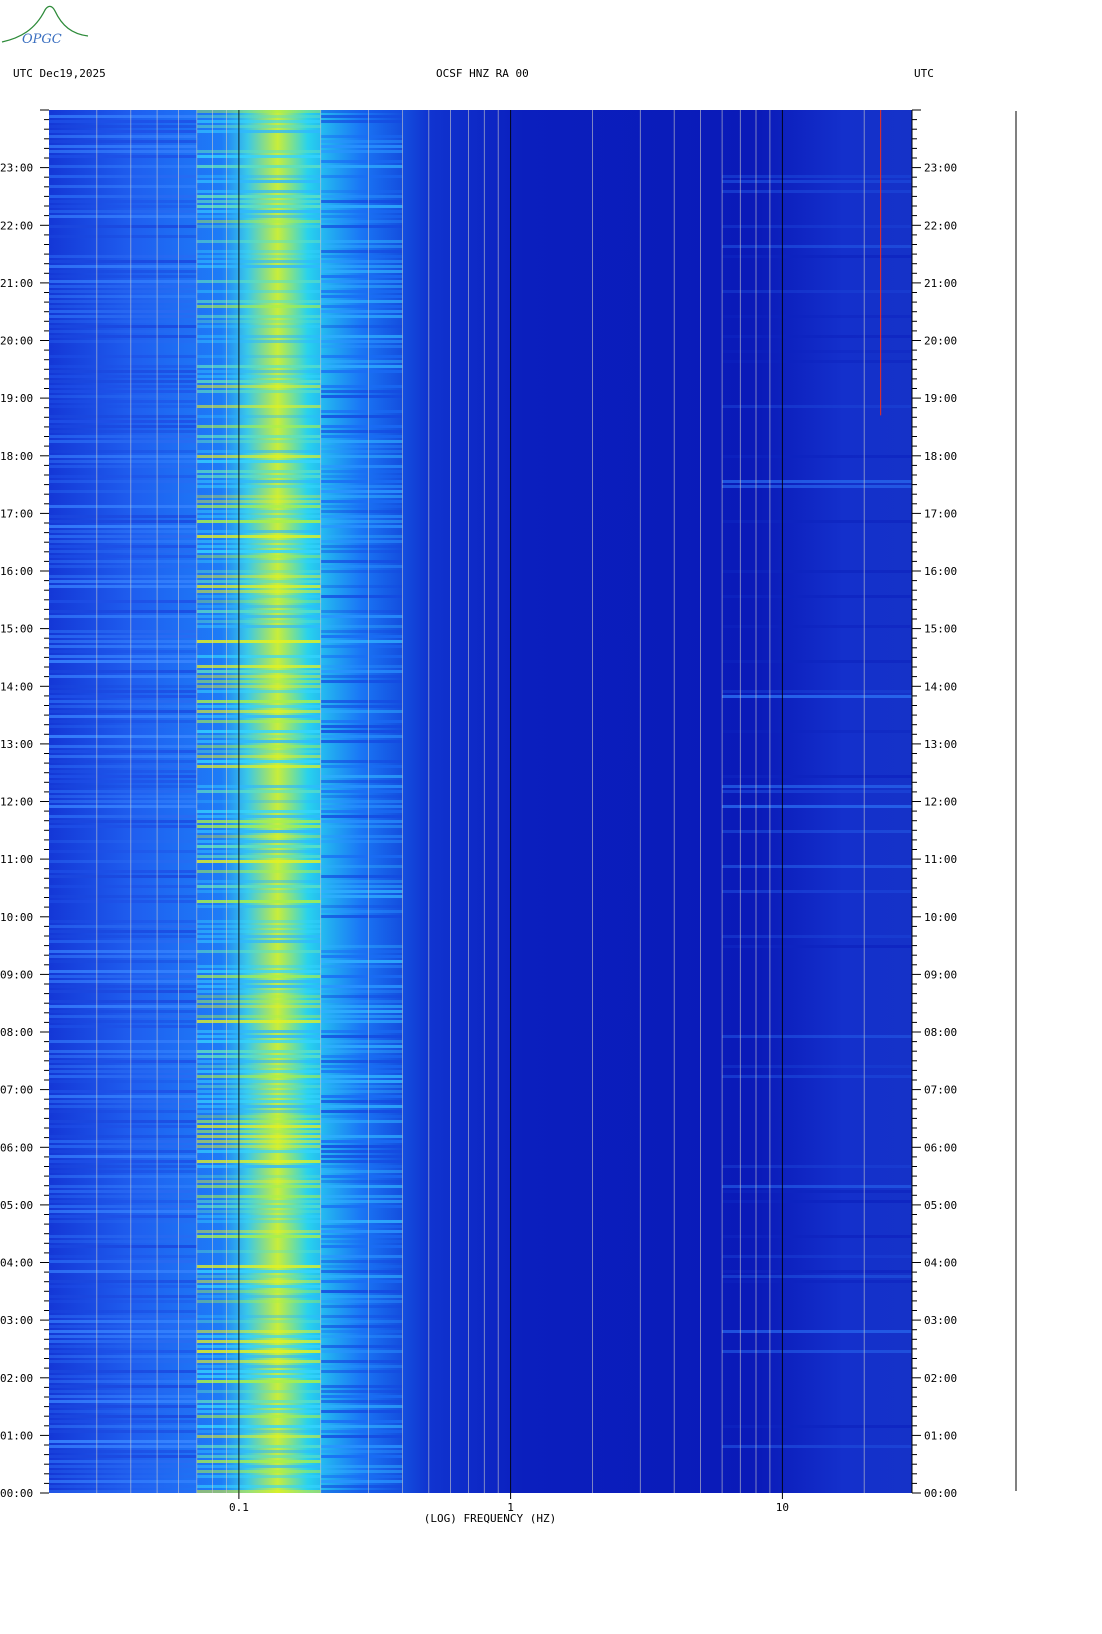  What do you see at coordinates (16, 1032) in the screenshot?
I see `y-tick-label: 08:00` at bounding box center [16, 1032].